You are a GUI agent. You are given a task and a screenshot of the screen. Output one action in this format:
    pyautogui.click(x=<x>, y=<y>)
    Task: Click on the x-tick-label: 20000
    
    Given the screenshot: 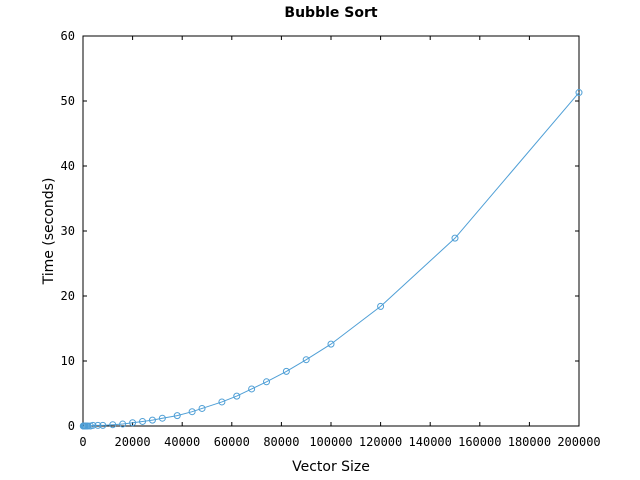 What is the action you would take?
    pyautogui.click(x=133, y=442)
    